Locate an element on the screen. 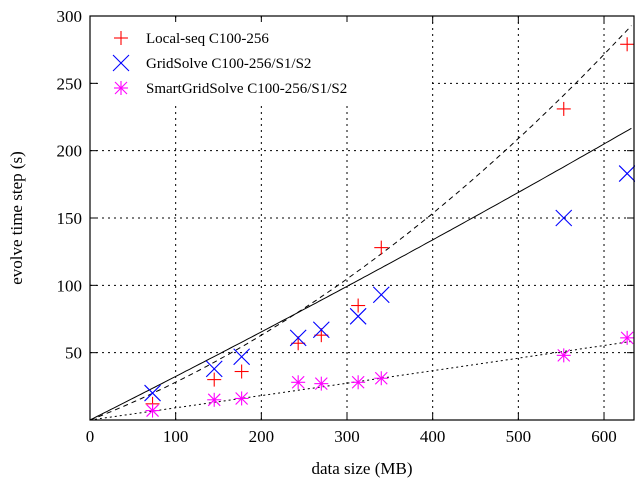  y-tick-label: 200 is located at coordinates (70, 151).